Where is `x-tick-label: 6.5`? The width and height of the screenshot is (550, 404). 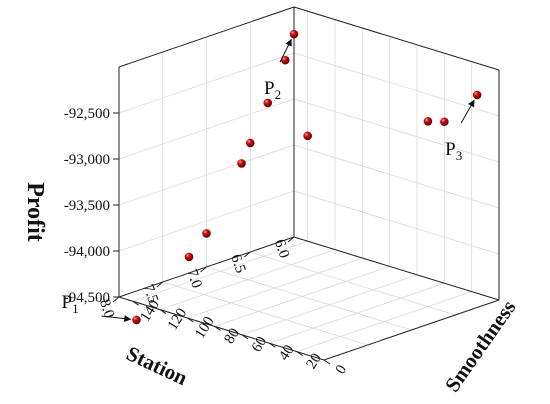 x-tick-label: 6.5 is located at coordinates (237, 263).